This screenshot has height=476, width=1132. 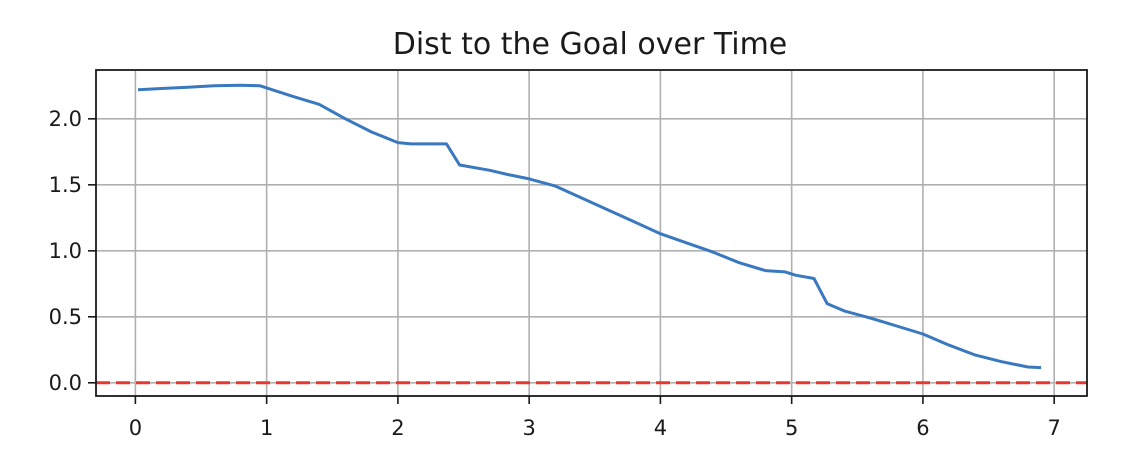 I want to click on y-tick-label: 1.0, so click(x=65, y=251).